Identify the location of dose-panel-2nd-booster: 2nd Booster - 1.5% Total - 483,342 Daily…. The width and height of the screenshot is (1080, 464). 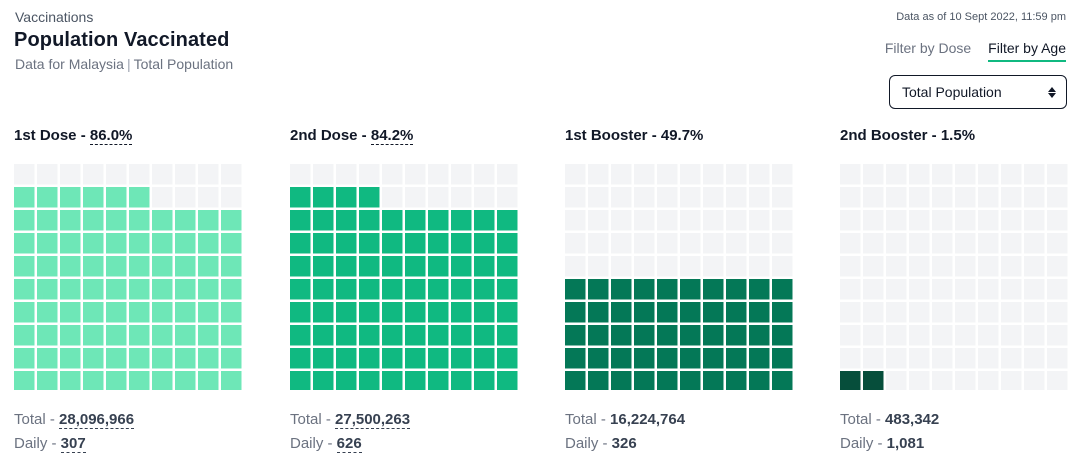
(954, 289).